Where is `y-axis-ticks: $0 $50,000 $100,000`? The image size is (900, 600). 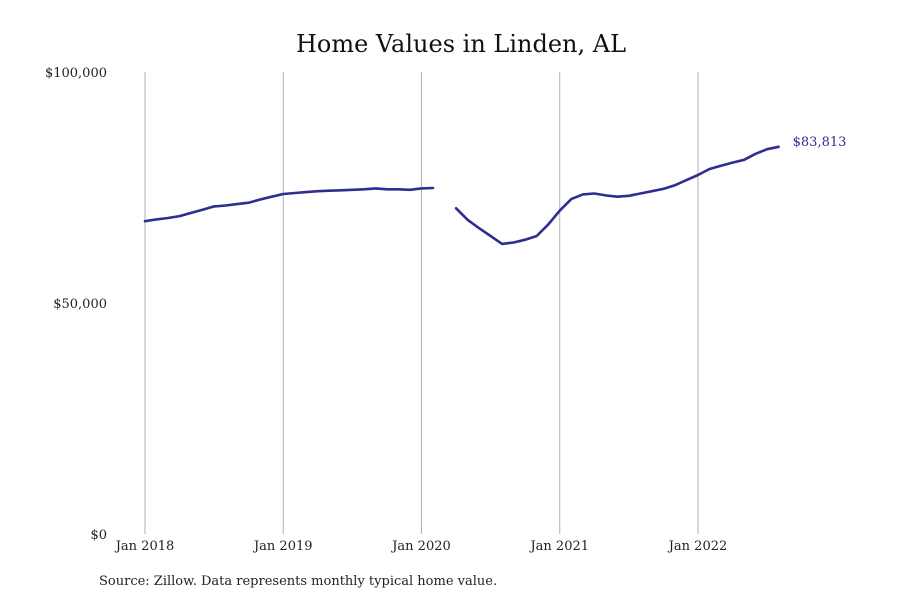
y-axis-ticks: $0 $50,000 $100,000 is located at coordinates (76, 304).